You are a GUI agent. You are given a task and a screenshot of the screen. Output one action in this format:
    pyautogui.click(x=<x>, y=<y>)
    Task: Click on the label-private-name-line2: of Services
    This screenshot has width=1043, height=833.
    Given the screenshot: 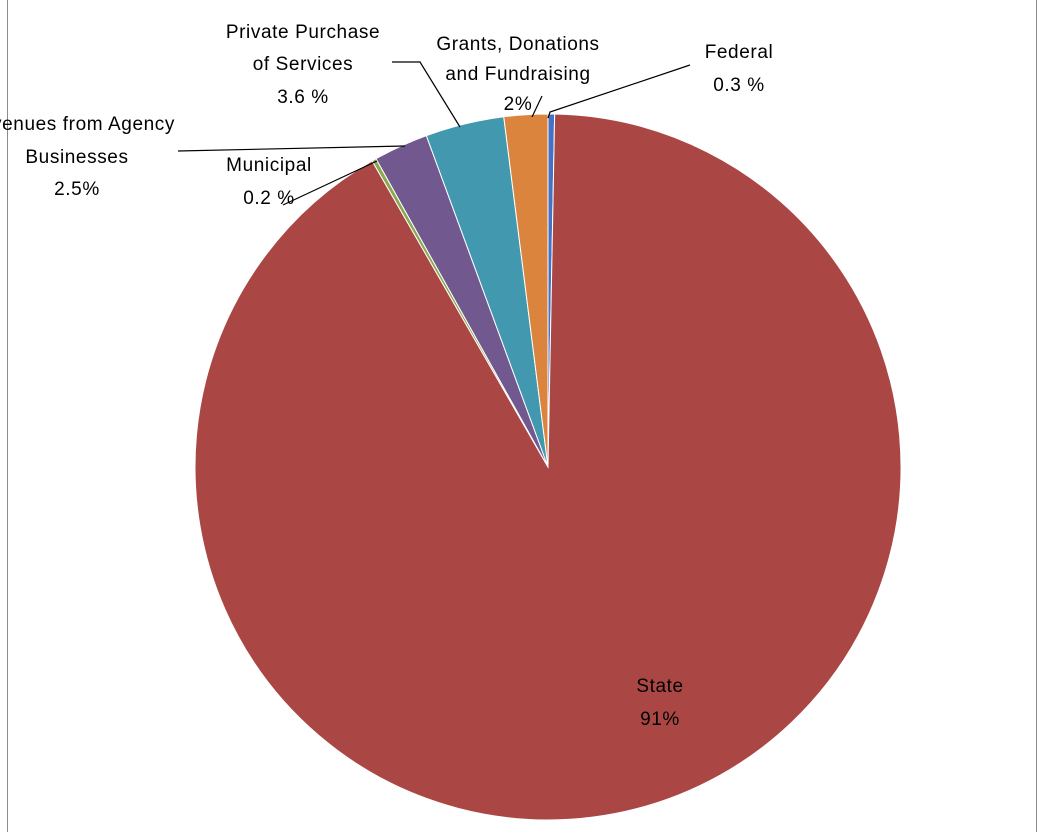 What is the action you would take?
    pyautogui.click(x=303, y=64)
    